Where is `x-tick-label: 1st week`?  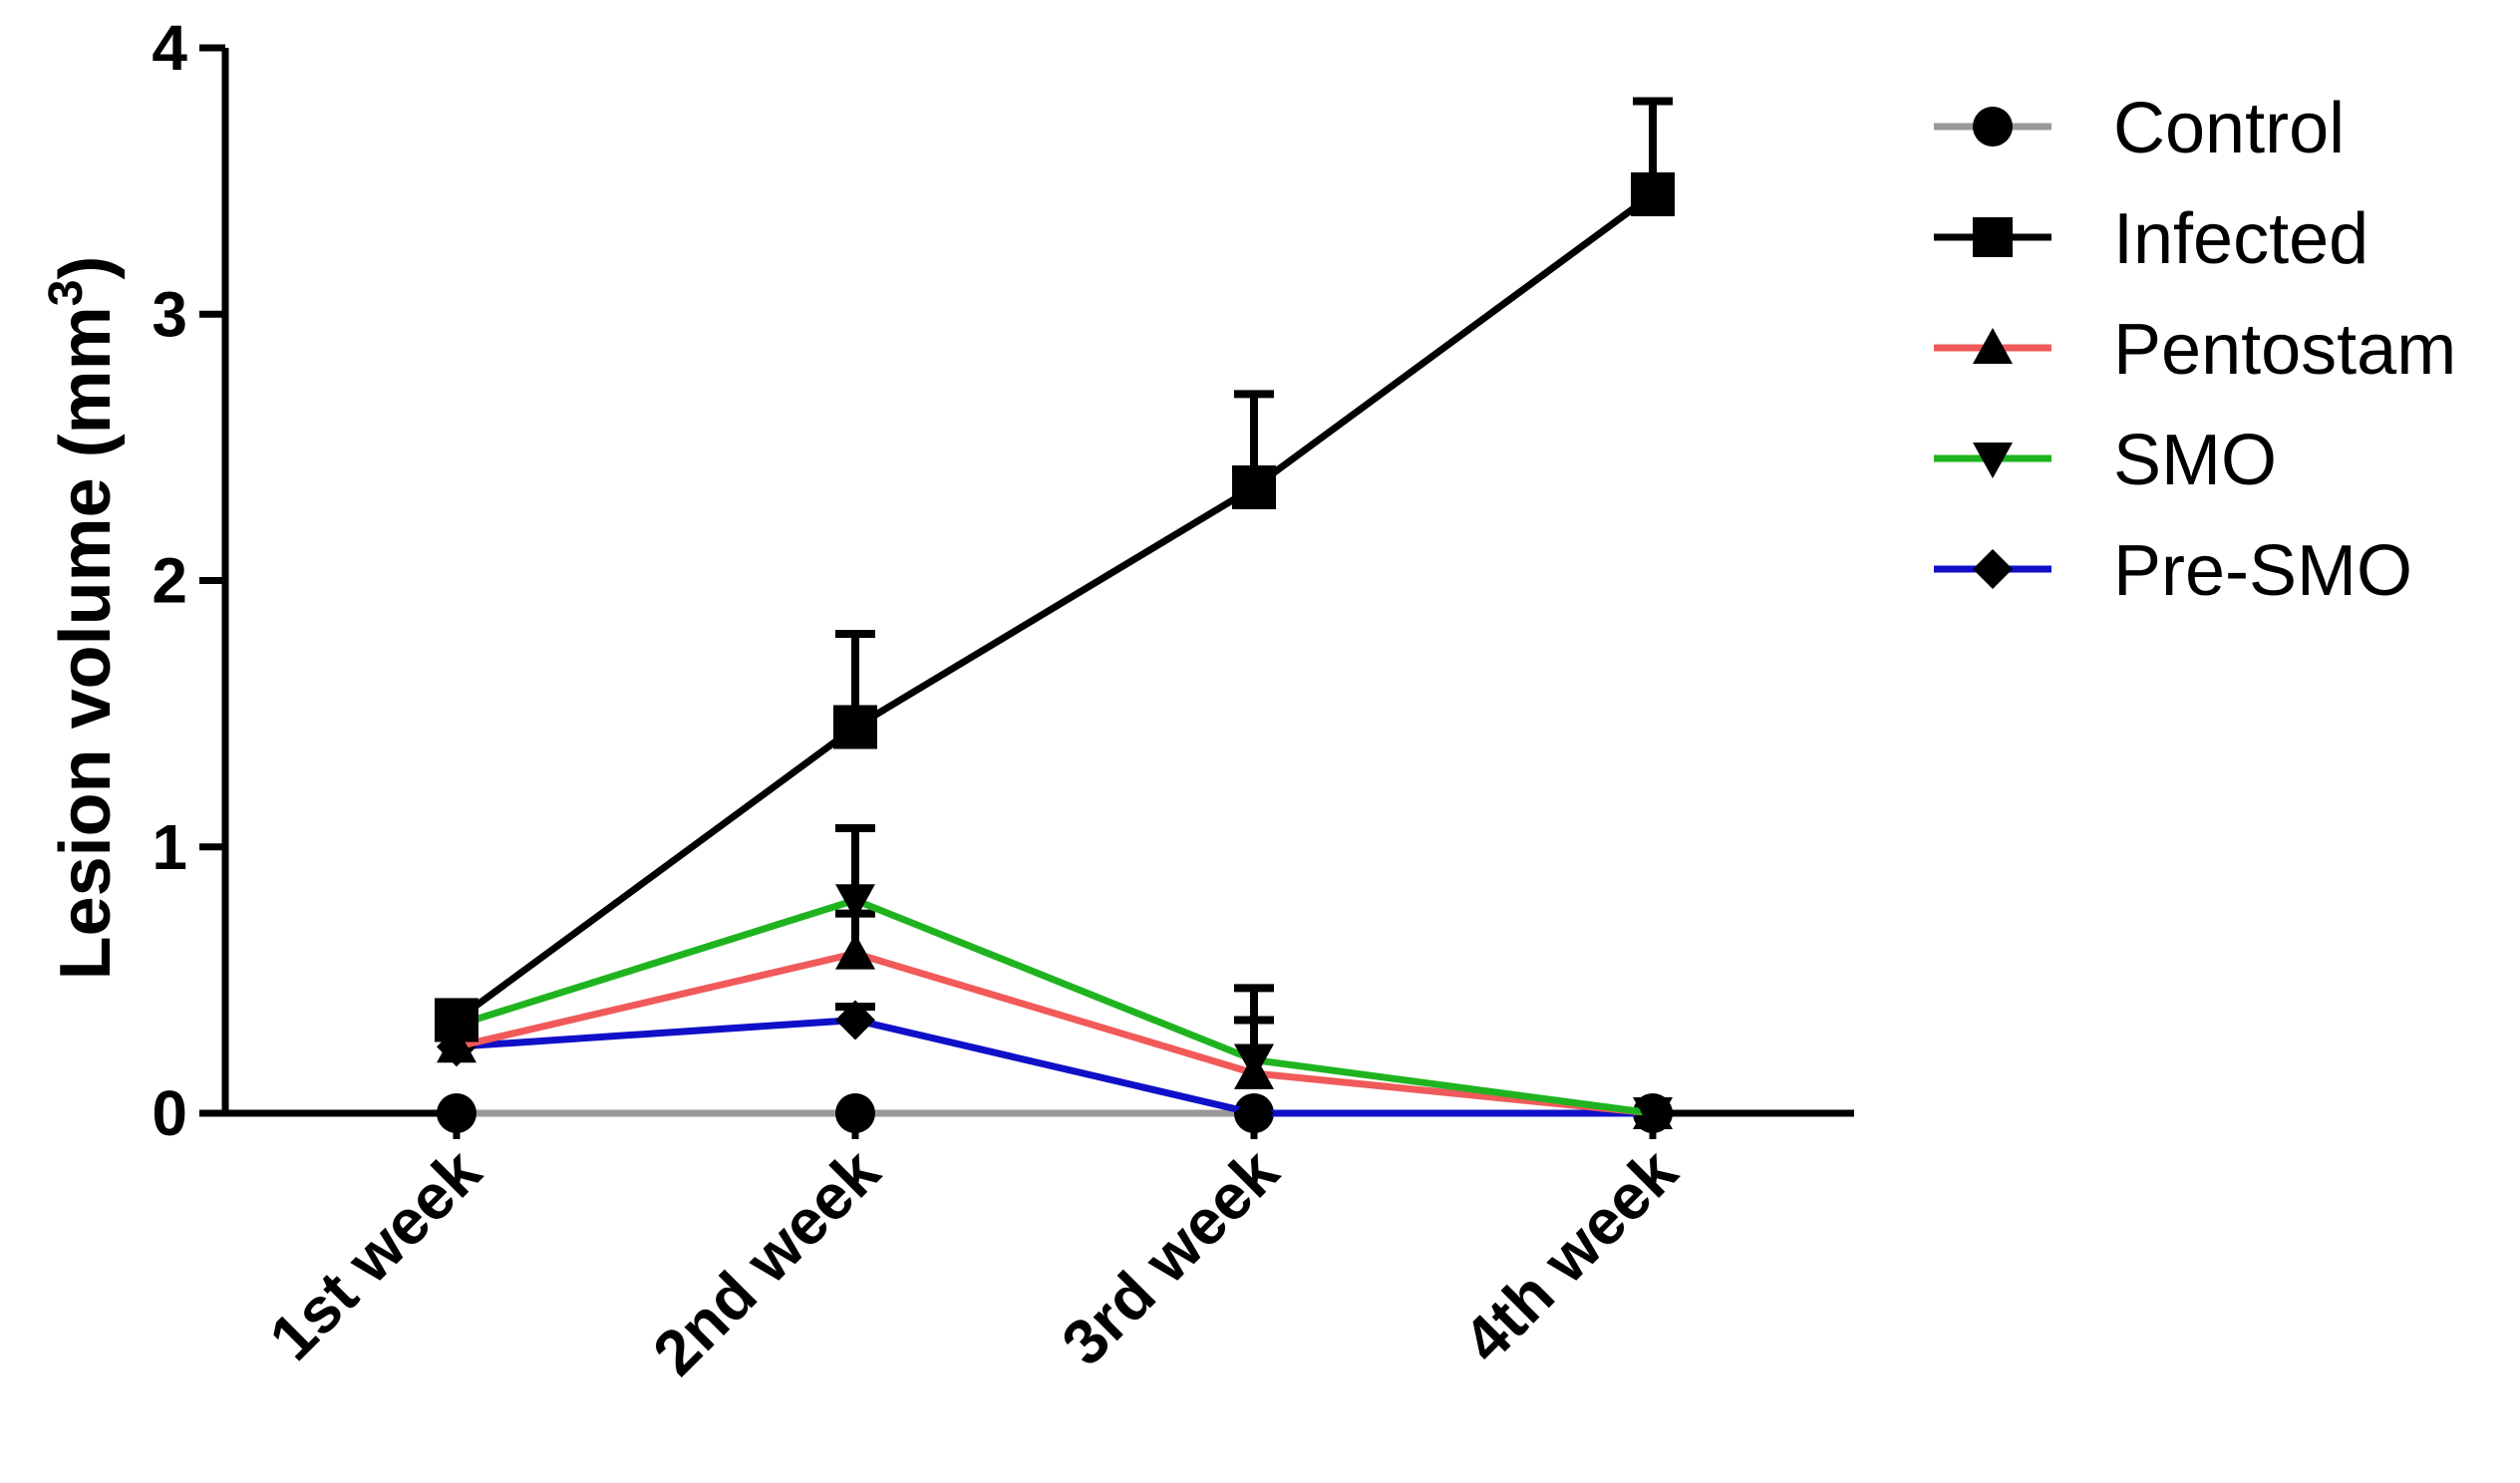 x-tick-label: 1st week is located at coordinates (374, 1254).